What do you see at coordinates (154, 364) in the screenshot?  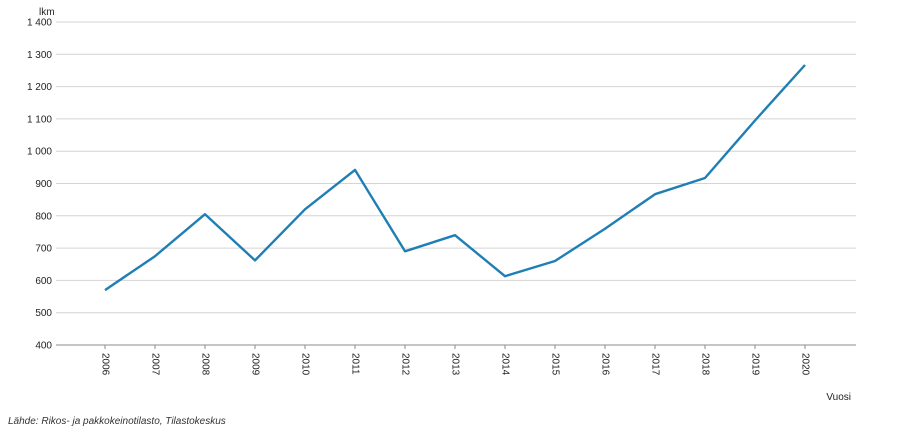 I see `x-tick-label: 2007` at bounding box center [154, 364].